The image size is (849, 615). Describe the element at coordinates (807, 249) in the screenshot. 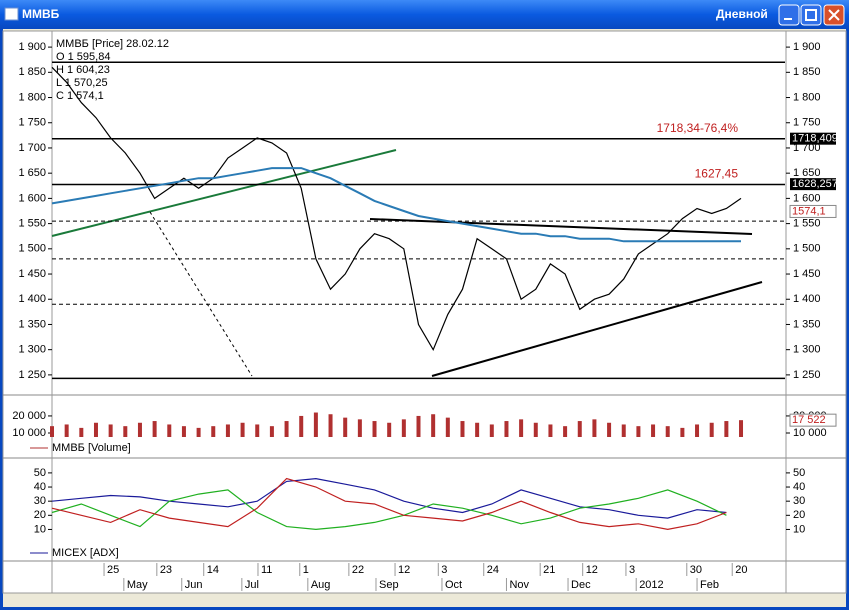

I see `y2-tick-label: 1 500` at that location.